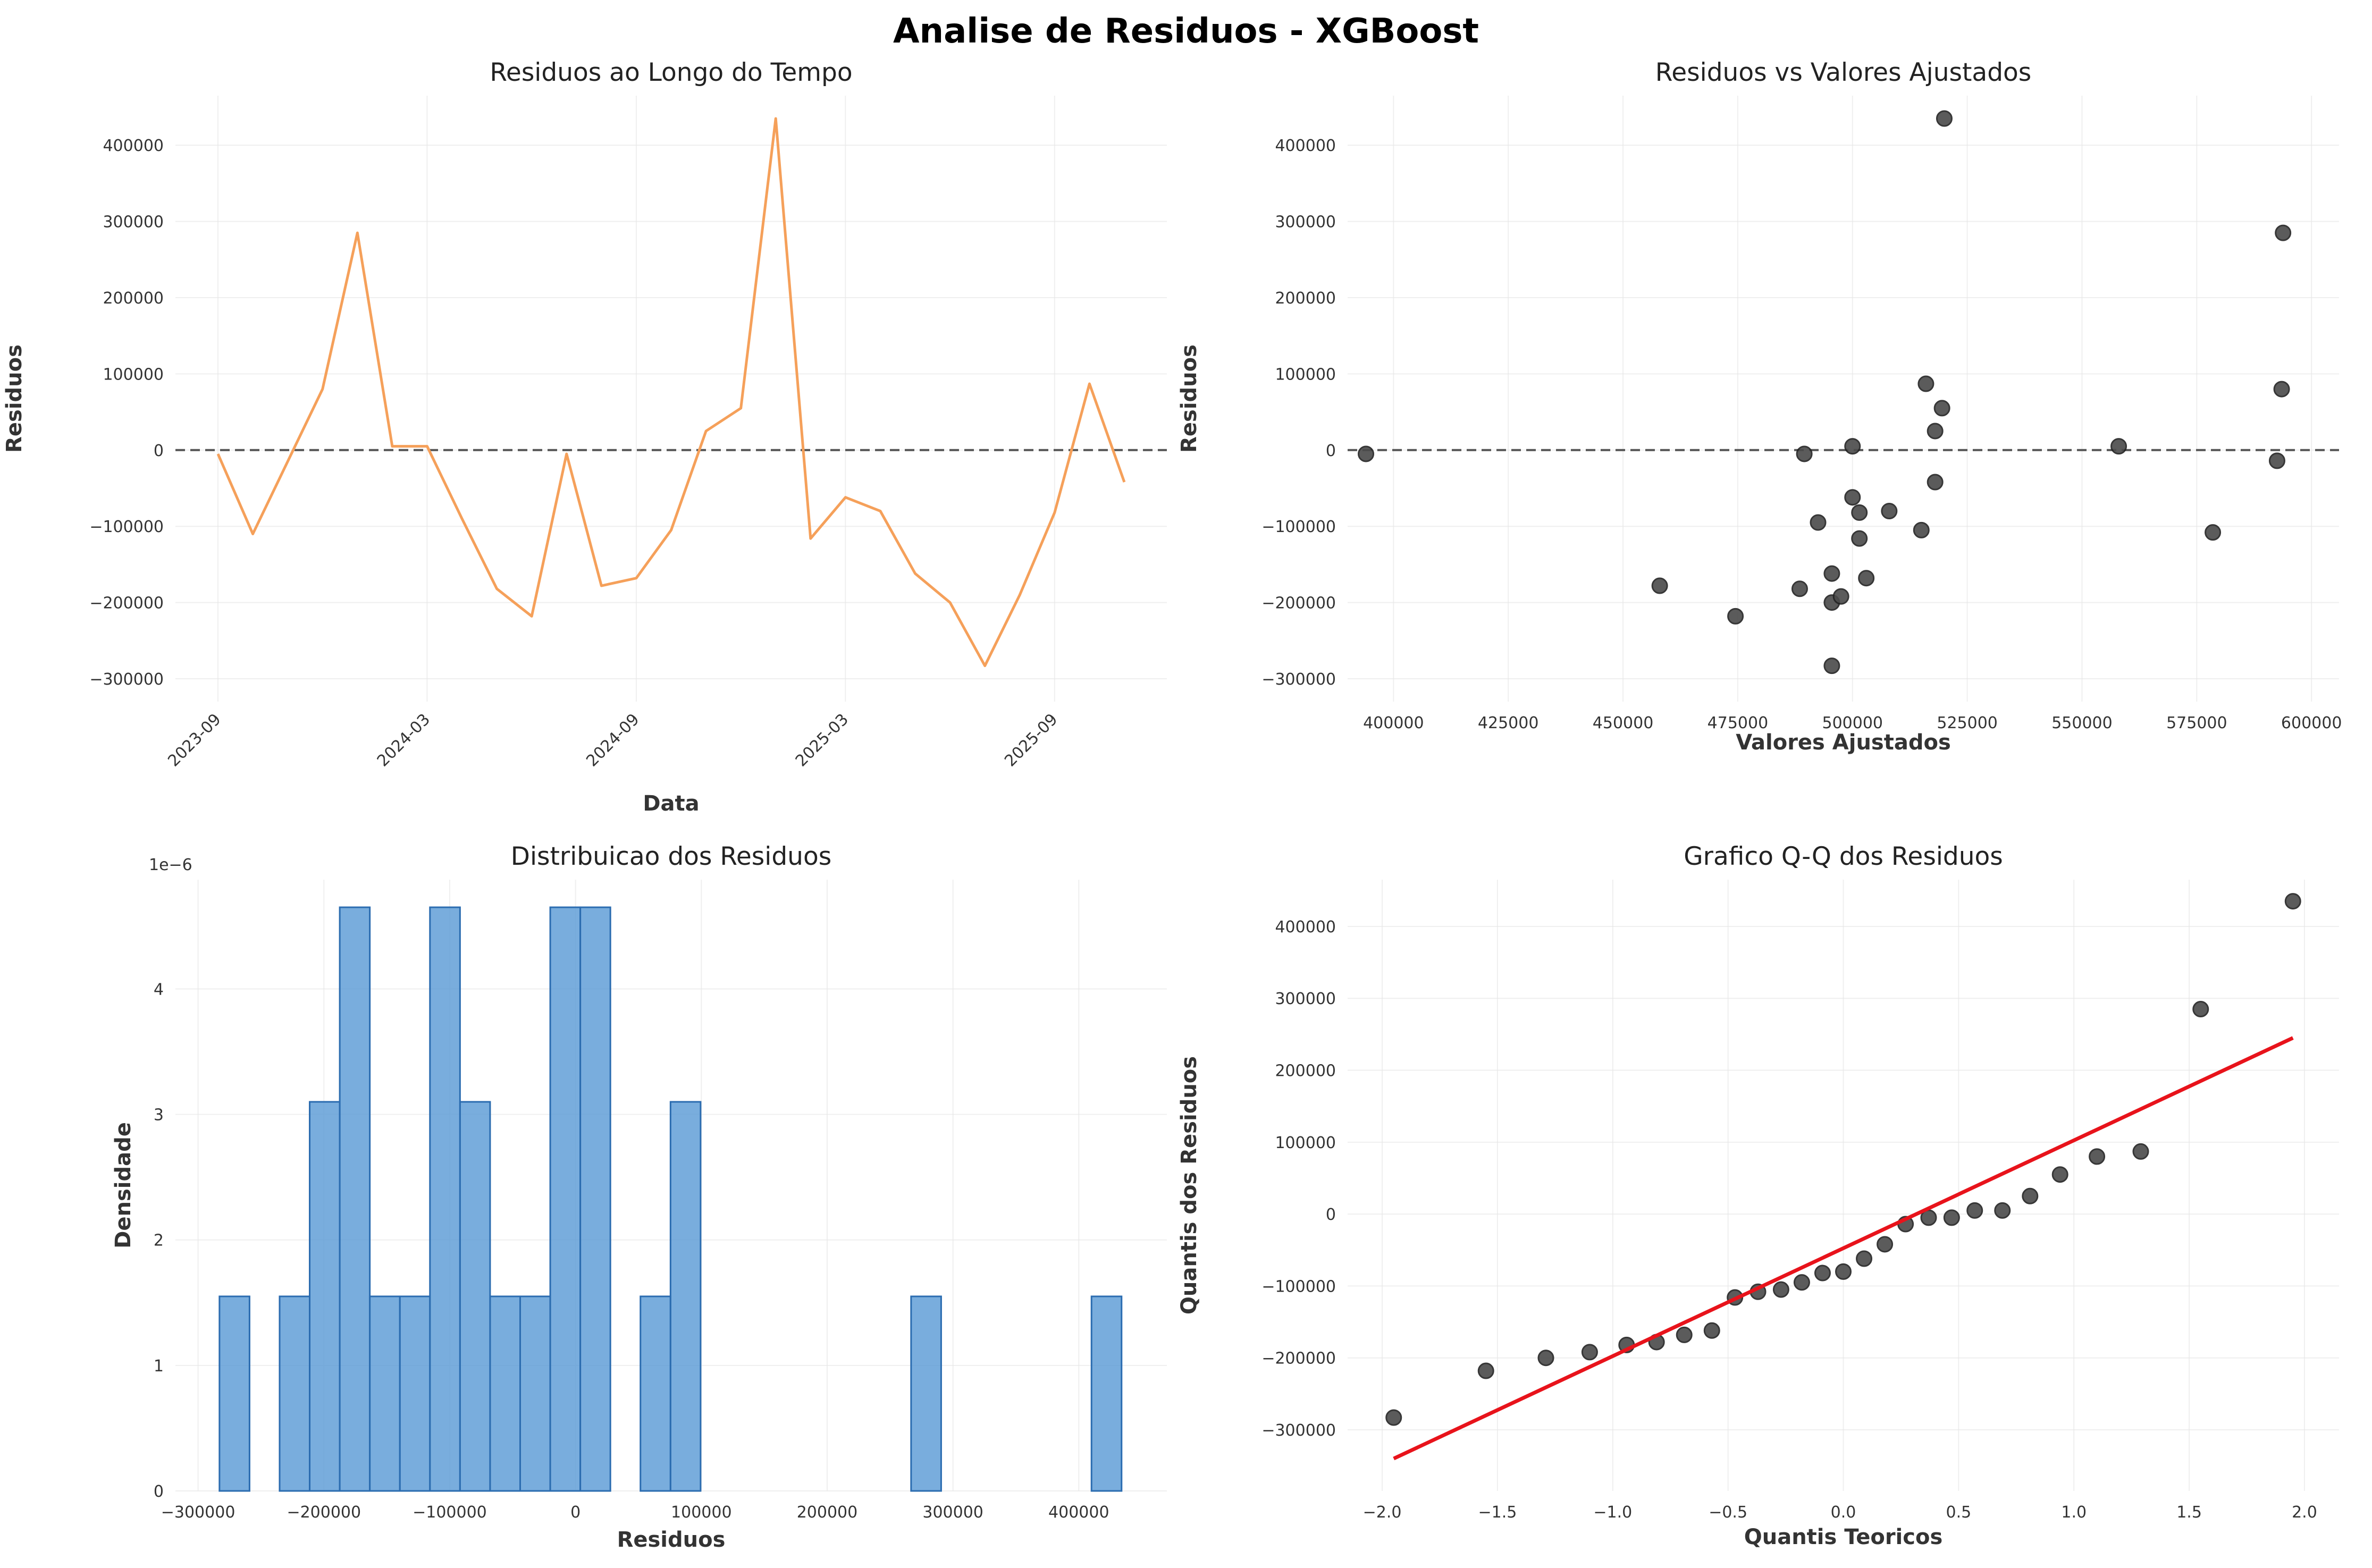 The width and height of the screenshot is (2372, 1568). Describe the element at coordinates (671, 72) in the screenshot. I see `panel-title: Residuos ao Longo do Tempo` at that location.